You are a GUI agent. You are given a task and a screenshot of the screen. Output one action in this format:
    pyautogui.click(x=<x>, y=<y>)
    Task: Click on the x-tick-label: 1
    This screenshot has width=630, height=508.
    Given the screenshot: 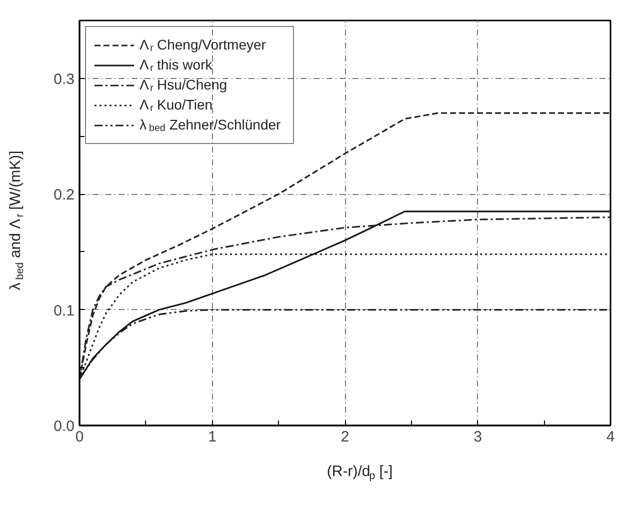 What is the action you would take?
    pyautogui.click(x=212, y=437)
    